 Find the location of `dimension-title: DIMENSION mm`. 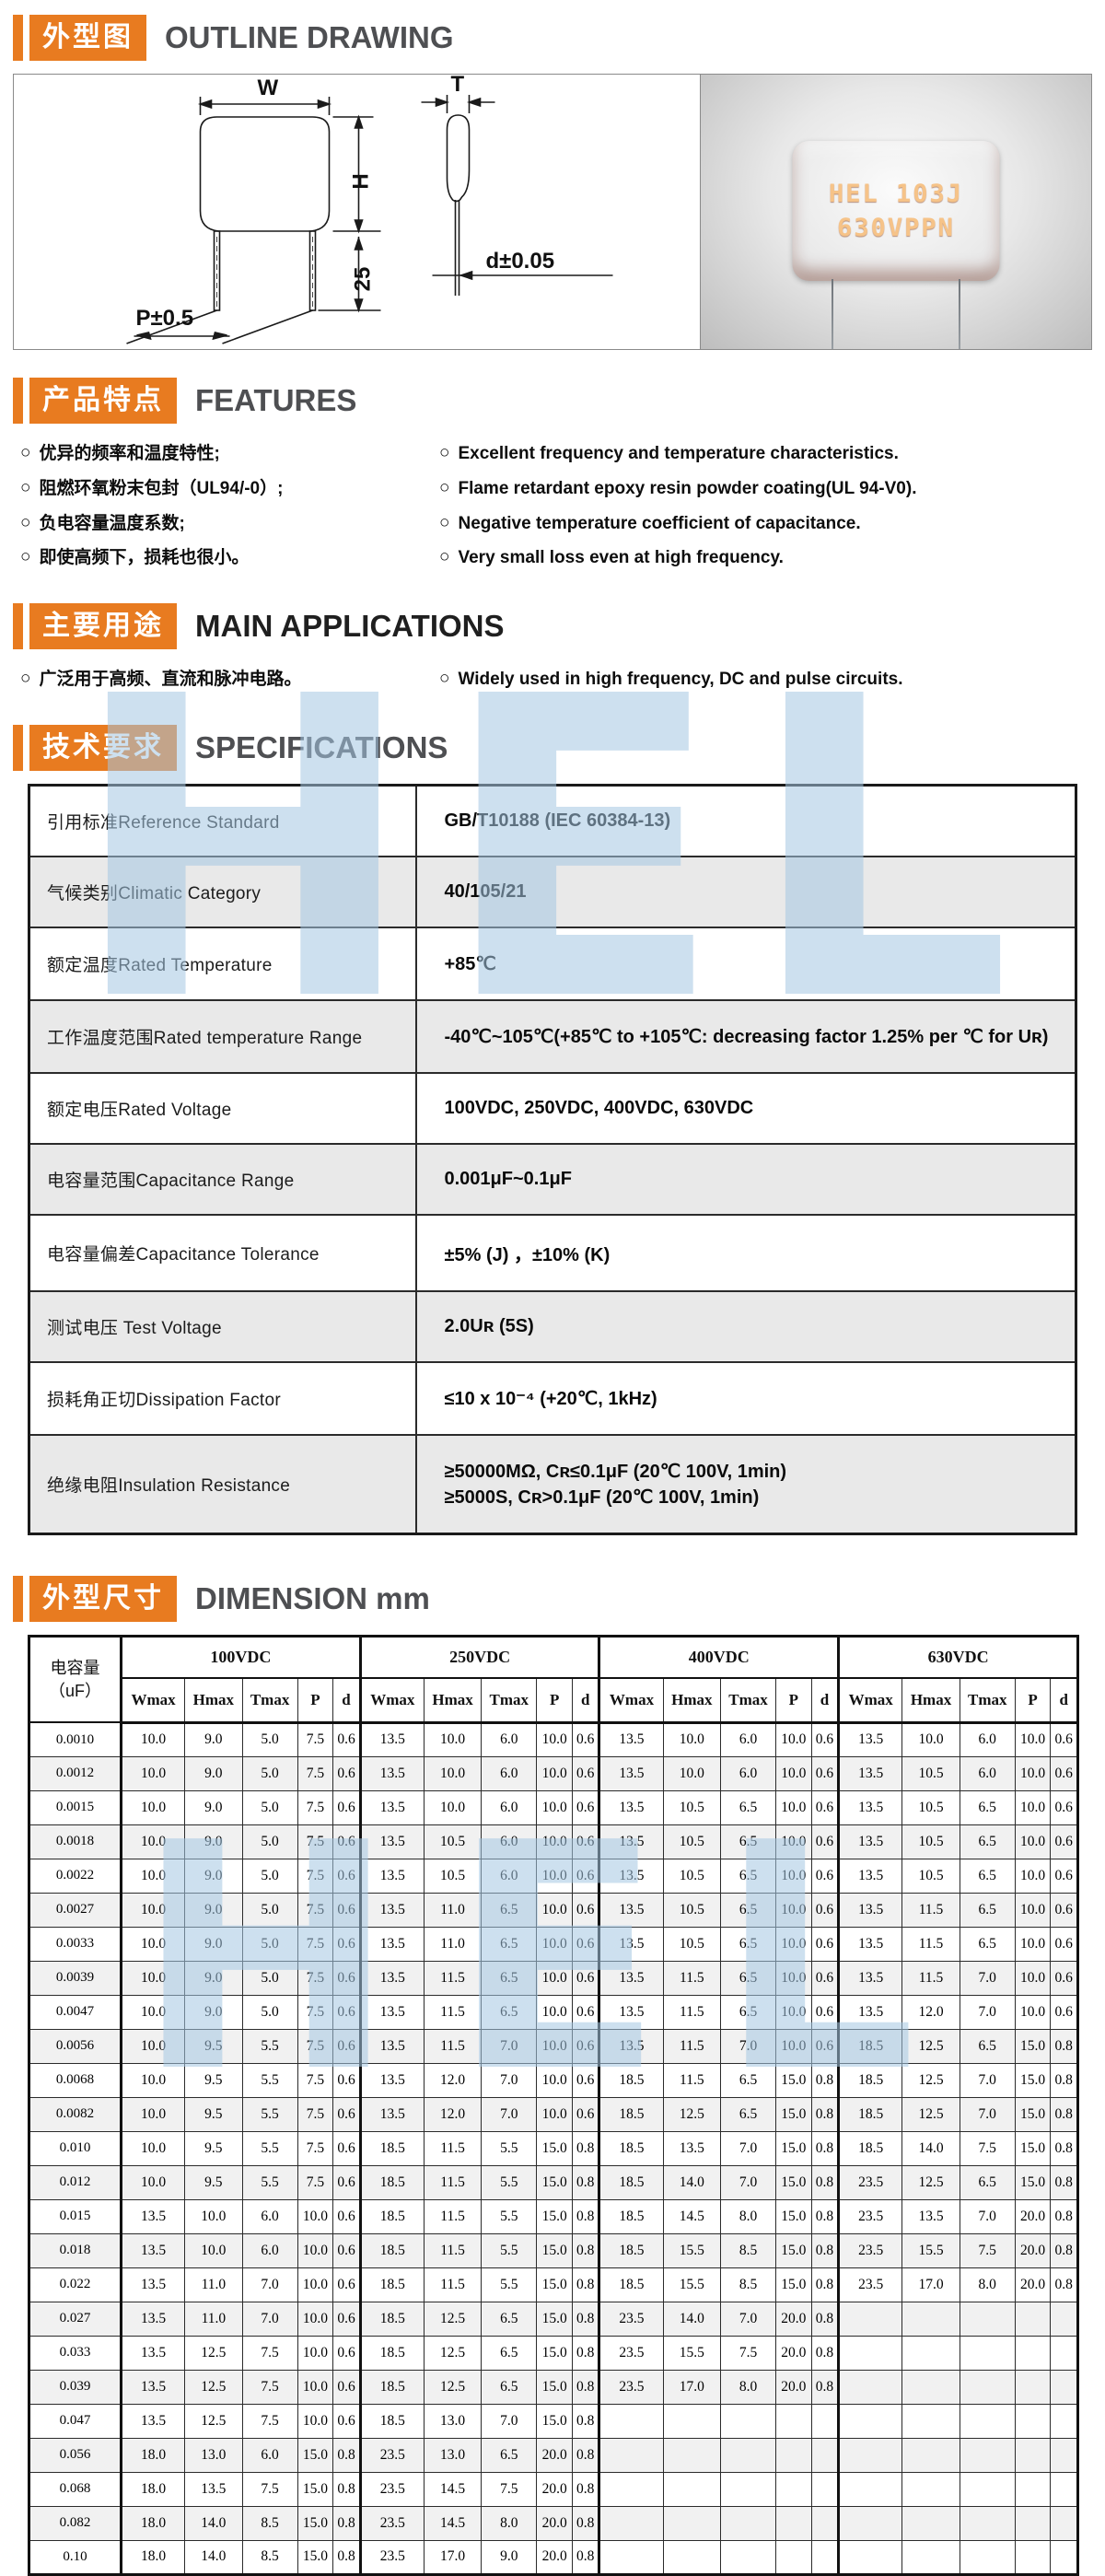

dimension-title: DIMENSION mm is located at coordinates (312, 1597).